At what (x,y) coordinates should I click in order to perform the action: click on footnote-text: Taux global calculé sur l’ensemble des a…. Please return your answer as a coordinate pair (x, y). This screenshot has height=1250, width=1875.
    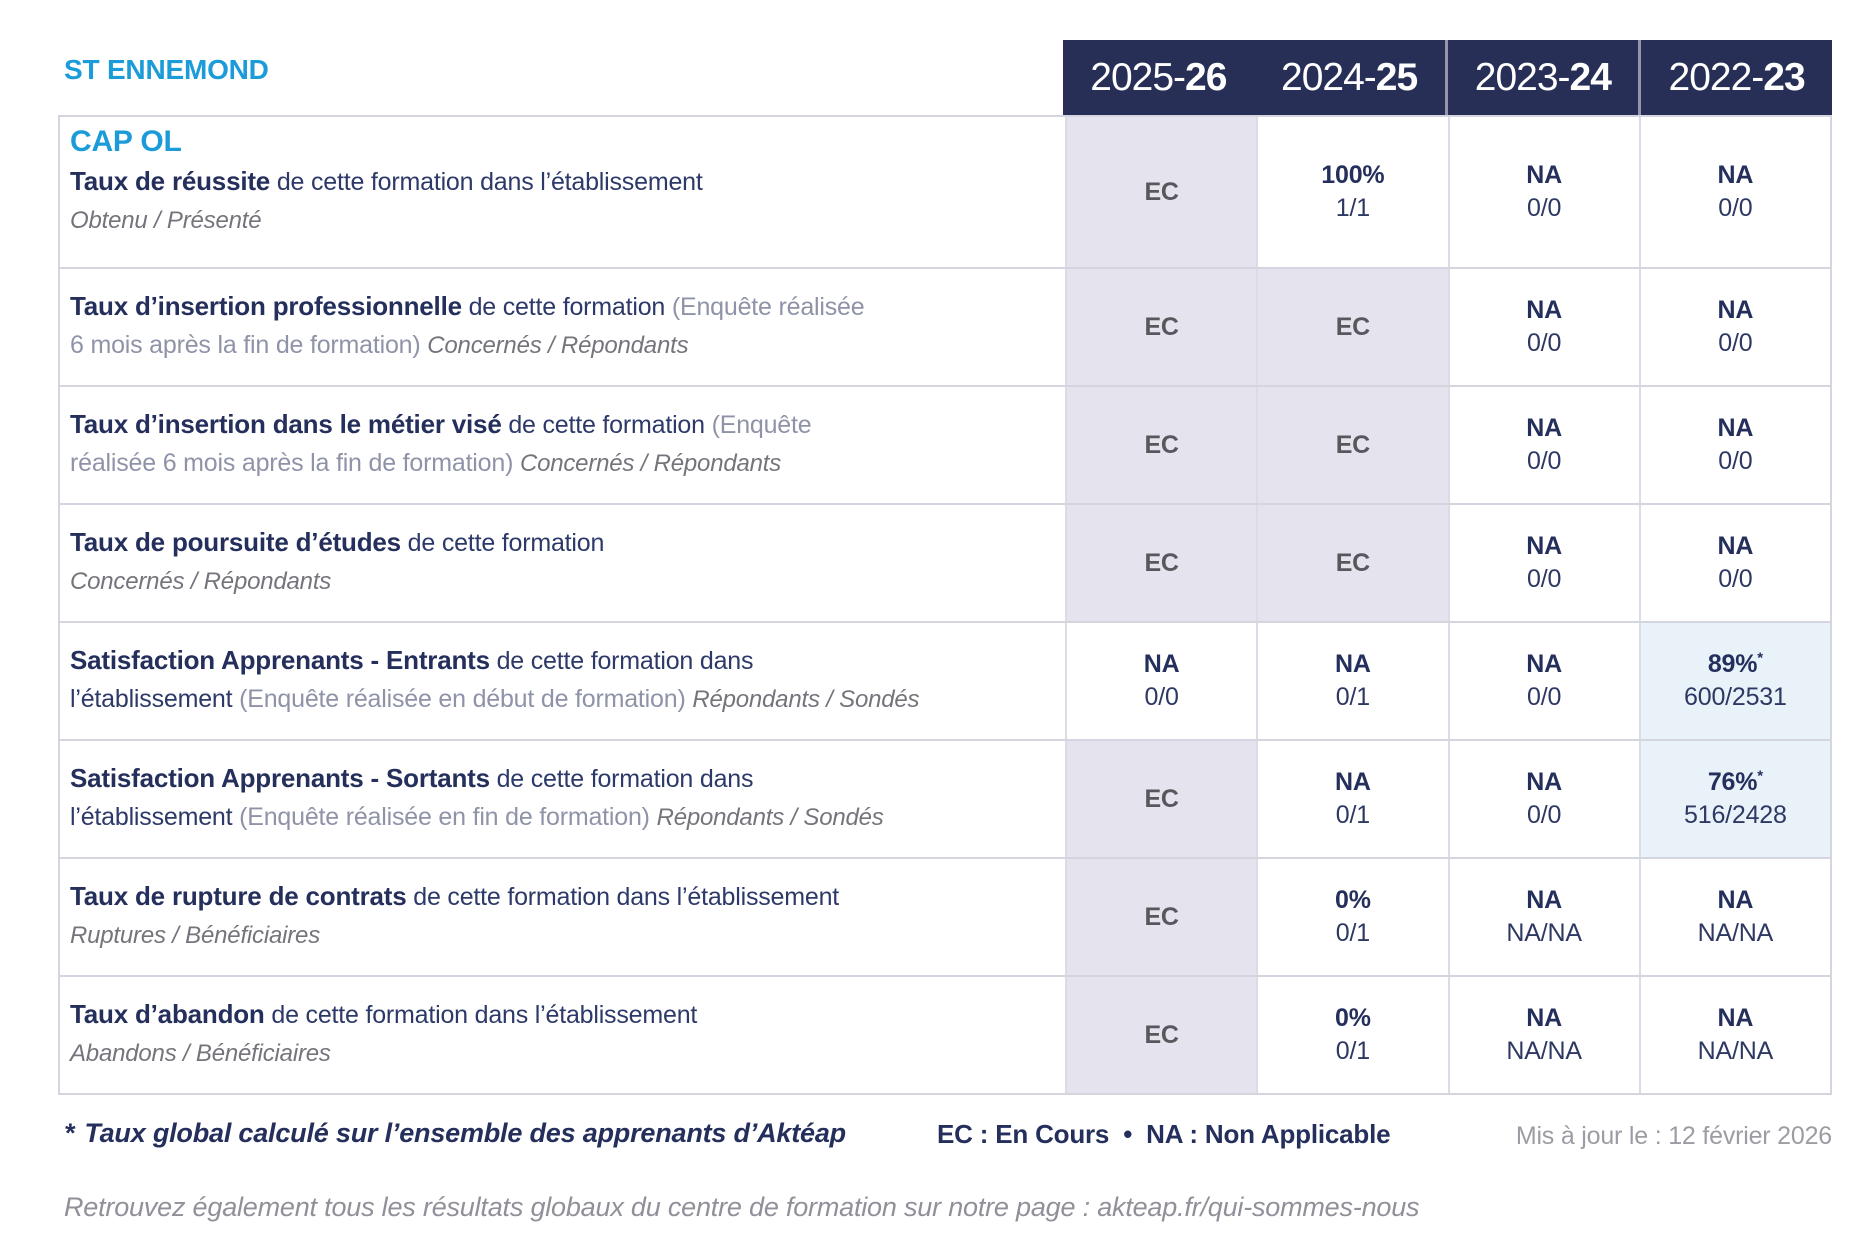
    Looking at the image, I should click on (465, 1133).